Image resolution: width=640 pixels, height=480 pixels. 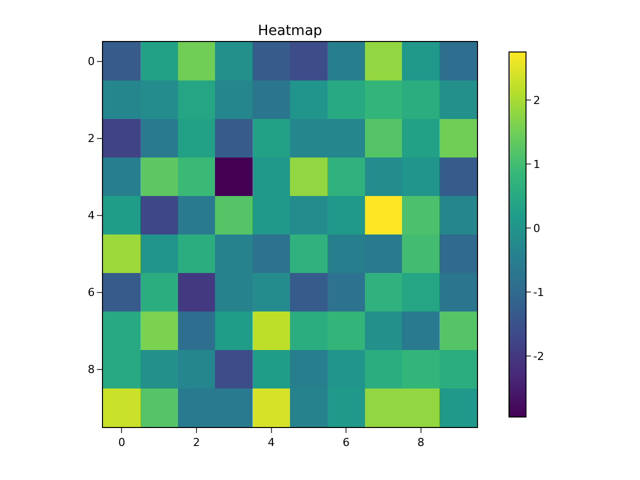 I want to click on x-tick-label: 2, so click(x=196, y=443).